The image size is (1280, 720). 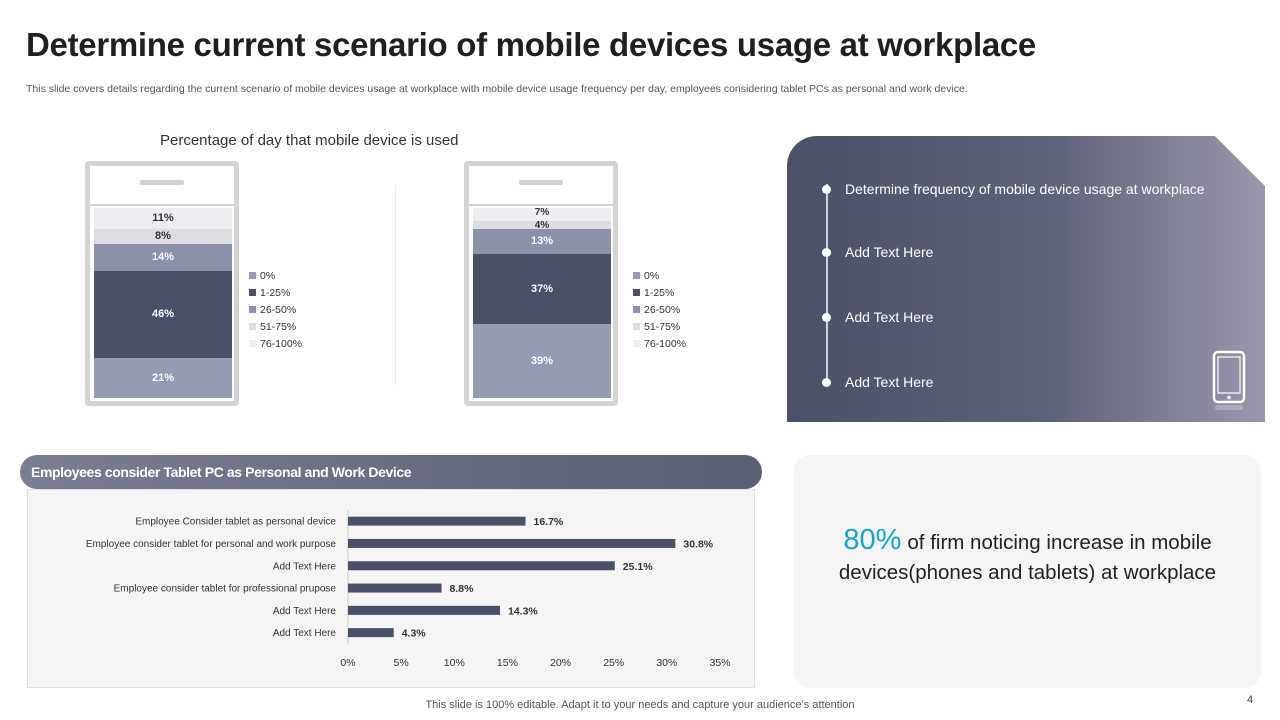 What do you see at coordinates (414, 634) in the screenshot?
I see `value-label: 4.3%` at bounding box center [414, 634].